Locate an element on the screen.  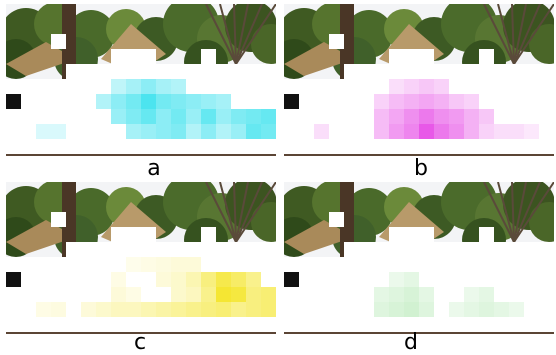
panel-a-label: a is located at coordinates (154, 168).